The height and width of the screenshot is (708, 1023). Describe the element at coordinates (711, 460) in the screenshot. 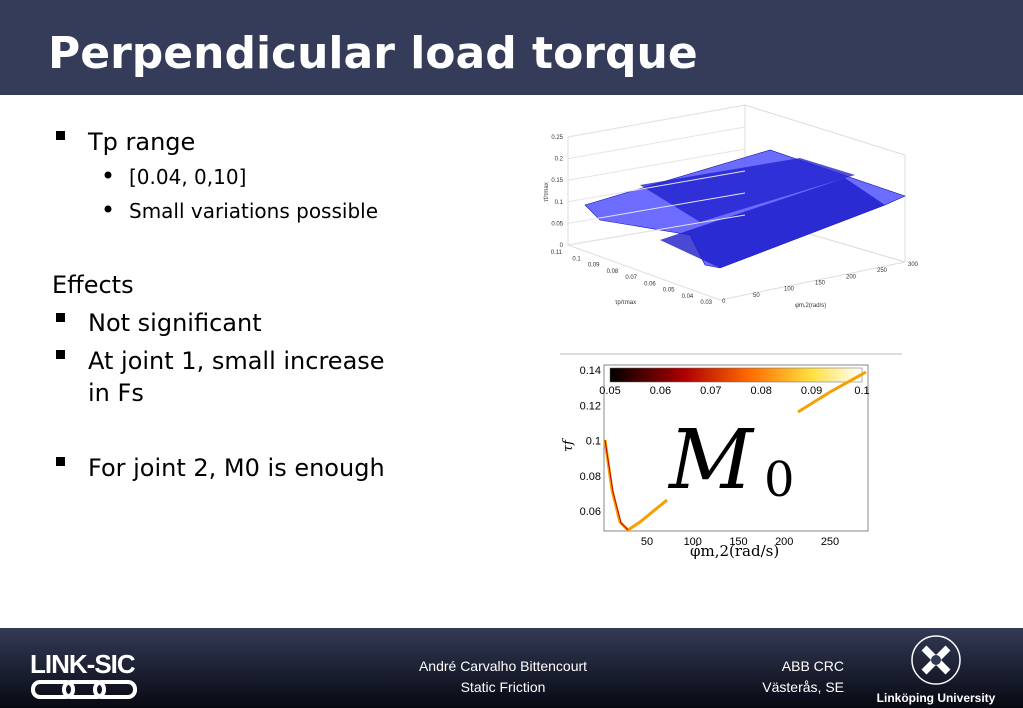

I see `overlay-symbol: M` at that location.